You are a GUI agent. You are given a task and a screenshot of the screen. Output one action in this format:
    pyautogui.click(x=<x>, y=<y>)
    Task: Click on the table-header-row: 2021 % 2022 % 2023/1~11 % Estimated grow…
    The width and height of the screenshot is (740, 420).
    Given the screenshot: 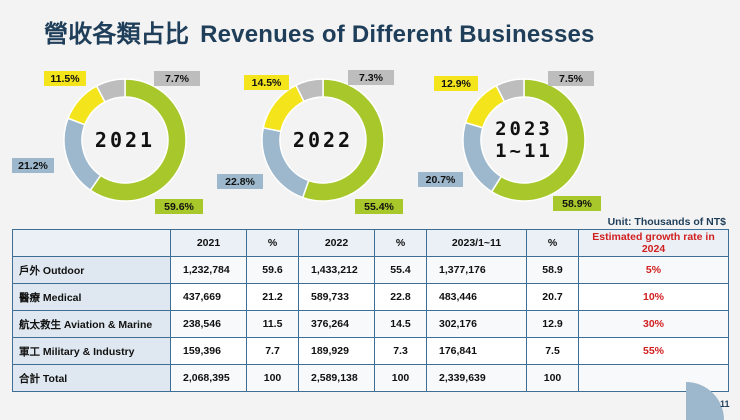 What is the action you would take?
    pyautogui.click(x=370, y=243)
    